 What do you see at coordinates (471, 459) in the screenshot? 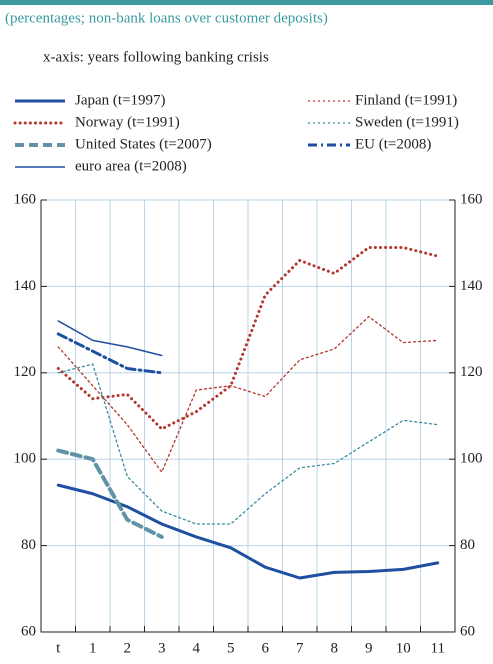
I see `y-tick-label-right: 100` at bounding box center [471, 459].